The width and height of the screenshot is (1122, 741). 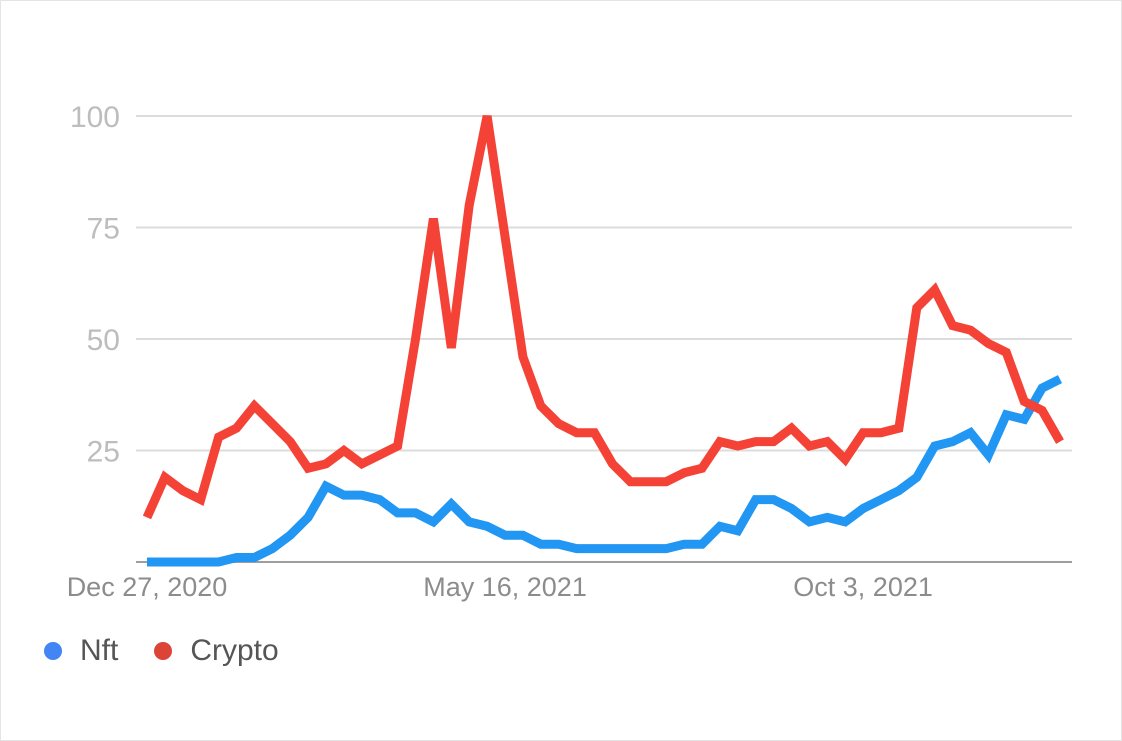 What do you see at coordinates (147, 587) in the screenshot?
I see `x-tick-label: Dec 27, 2020` at bounding box center [147, 587].